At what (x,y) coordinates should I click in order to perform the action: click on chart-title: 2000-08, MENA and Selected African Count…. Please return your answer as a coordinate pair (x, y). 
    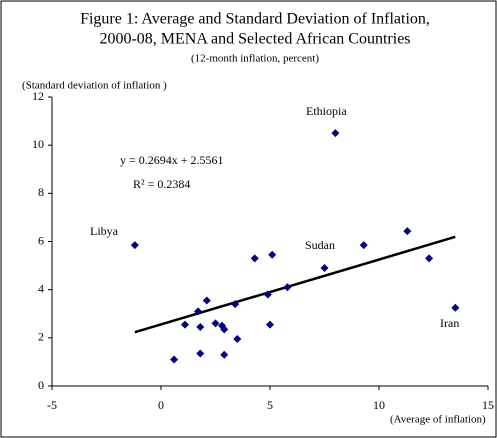
    Looking at the image, I should click on (254, 39).